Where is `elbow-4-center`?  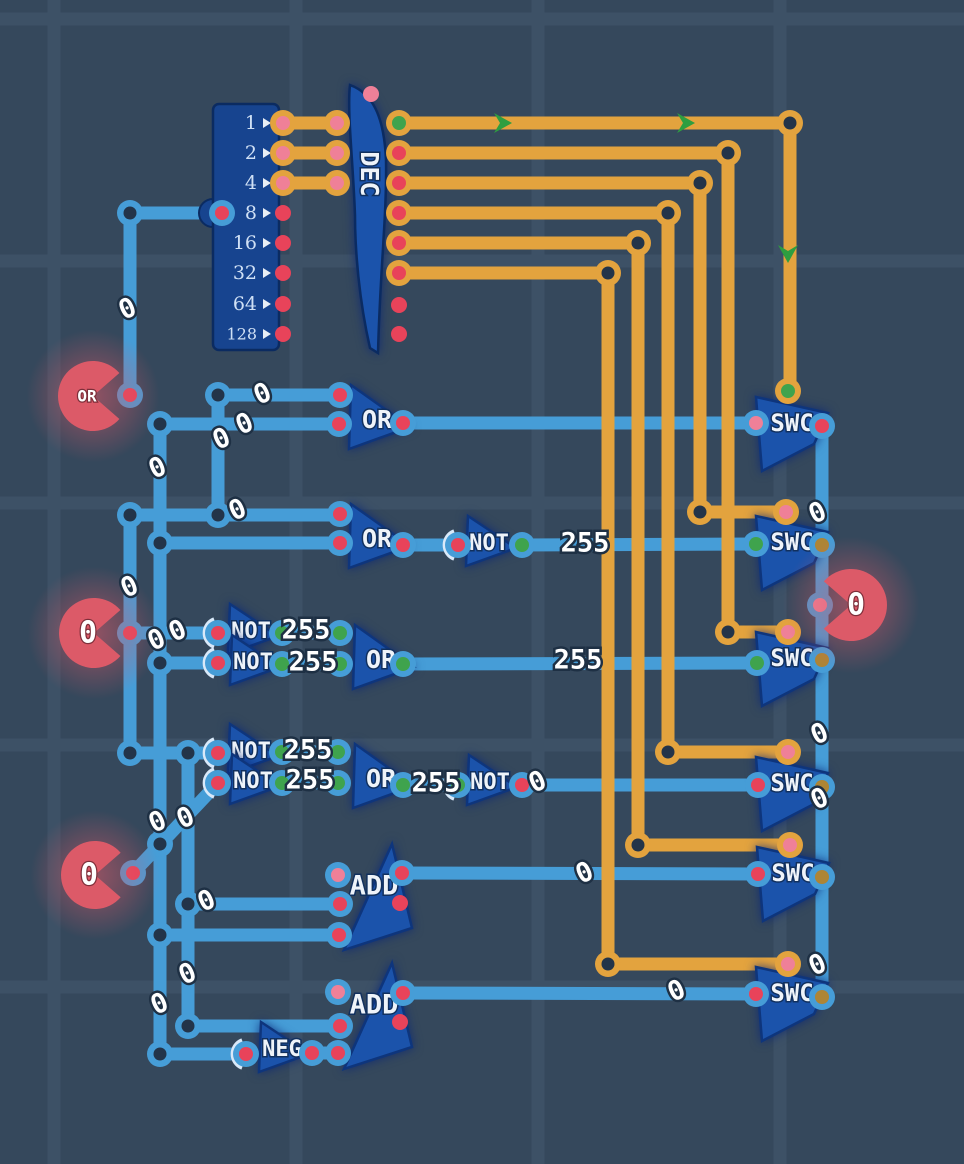
elbow-4-center is located at coordinates (638, 243).